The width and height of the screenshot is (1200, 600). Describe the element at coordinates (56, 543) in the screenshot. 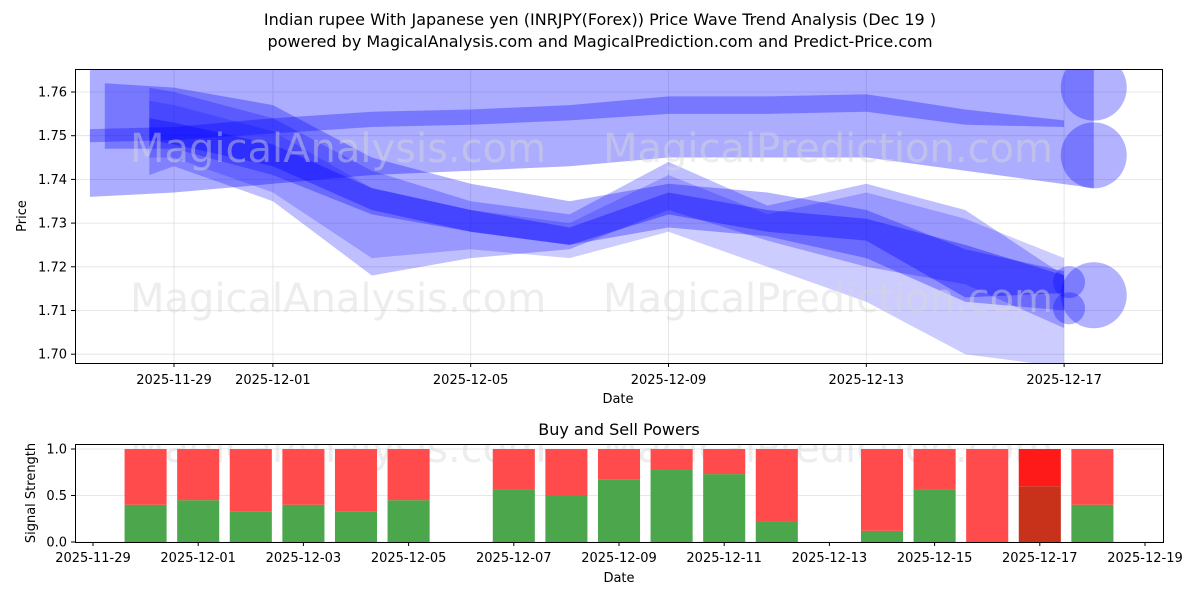

I see `y-tick-label: 0.0` at that location.